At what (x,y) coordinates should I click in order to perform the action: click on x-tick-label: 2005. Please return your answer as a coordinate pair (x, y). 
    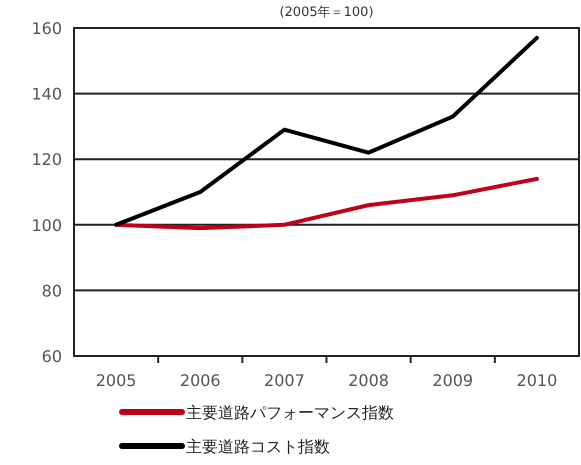
    Looking at the image, I should click on (116, 380).